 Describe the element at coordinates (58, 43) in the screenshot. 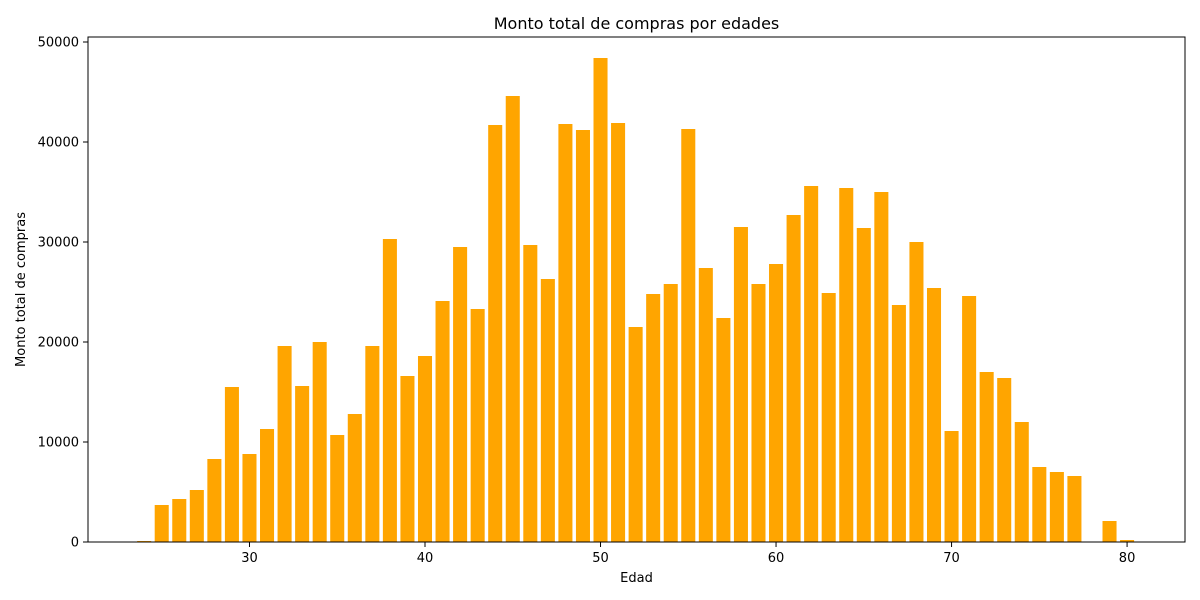

I see `y-tick-label: 50000` at that location.